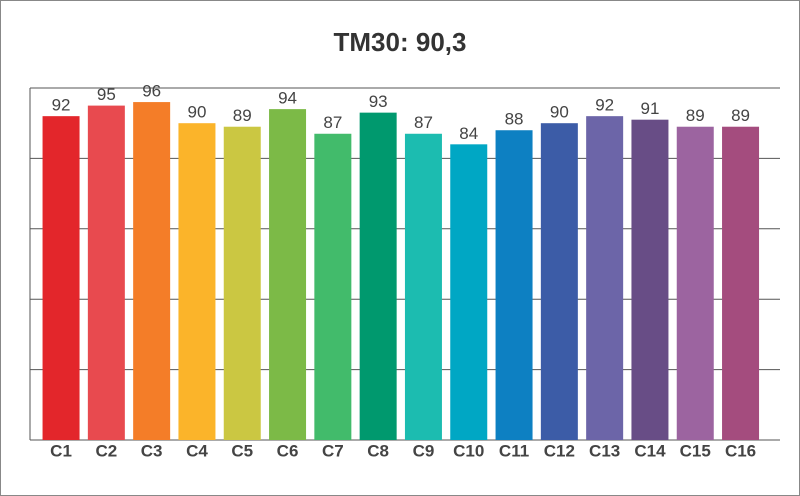 This screenshot has width=800, height=496. I want to click on x-tick-label: C14, so click(650, 450).